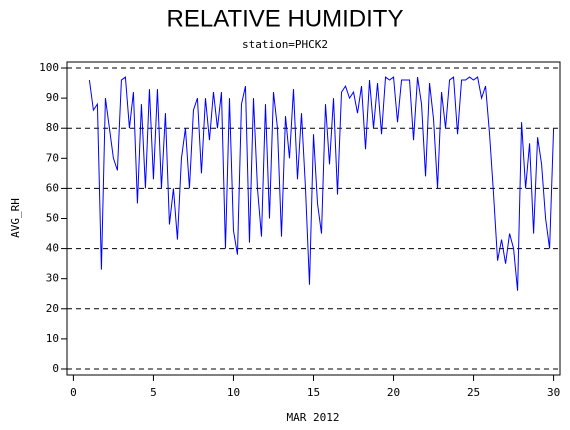  Describe the element at coordinates (393, 392) in the screenshot. I see `x-tick-label: 20` at that location.